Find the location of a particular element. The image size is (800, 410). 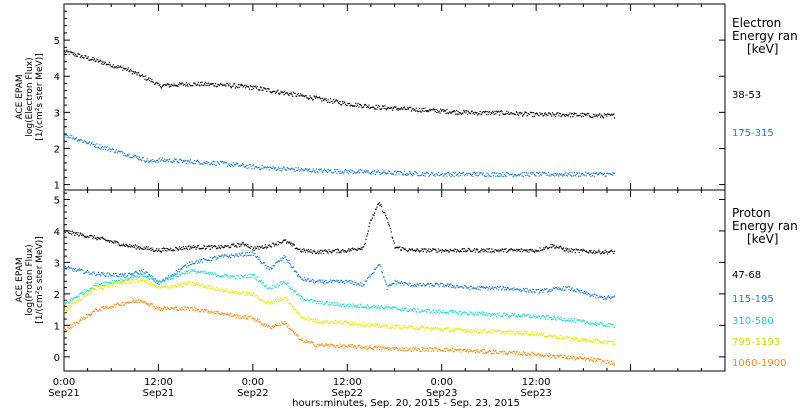

proton-legend-795-1193: 795-1193 is located at coordinates (756, 342).